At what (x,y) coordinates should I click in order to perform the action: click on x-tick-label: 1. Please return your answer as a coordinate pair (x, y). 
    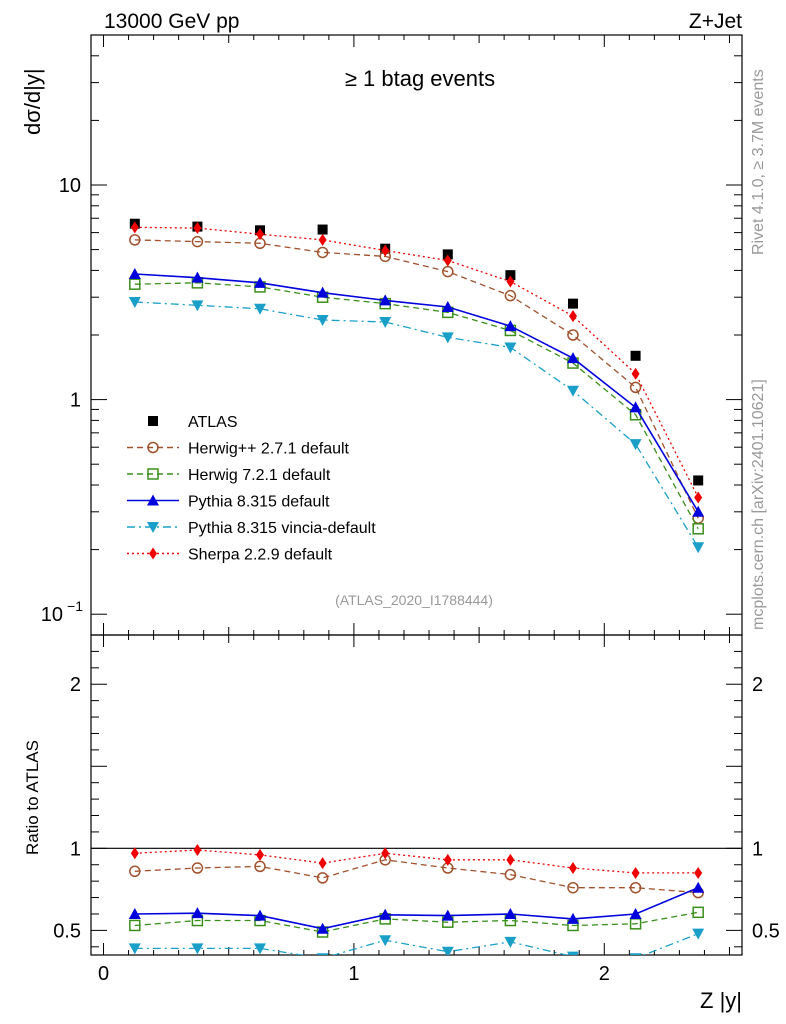
    Looking at the image, I should click on (353, 974).